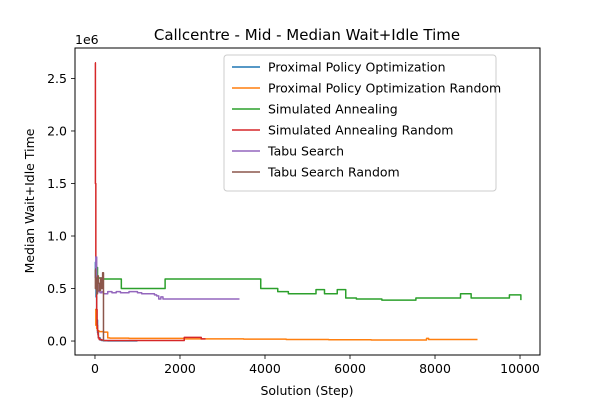 This screenshot has width=600, height=404. What do you see at coordinates (384, 88) in the screenshot?
I see `legend-label: Proximal Policy Optimization Random` at bounding box center [384, 88].